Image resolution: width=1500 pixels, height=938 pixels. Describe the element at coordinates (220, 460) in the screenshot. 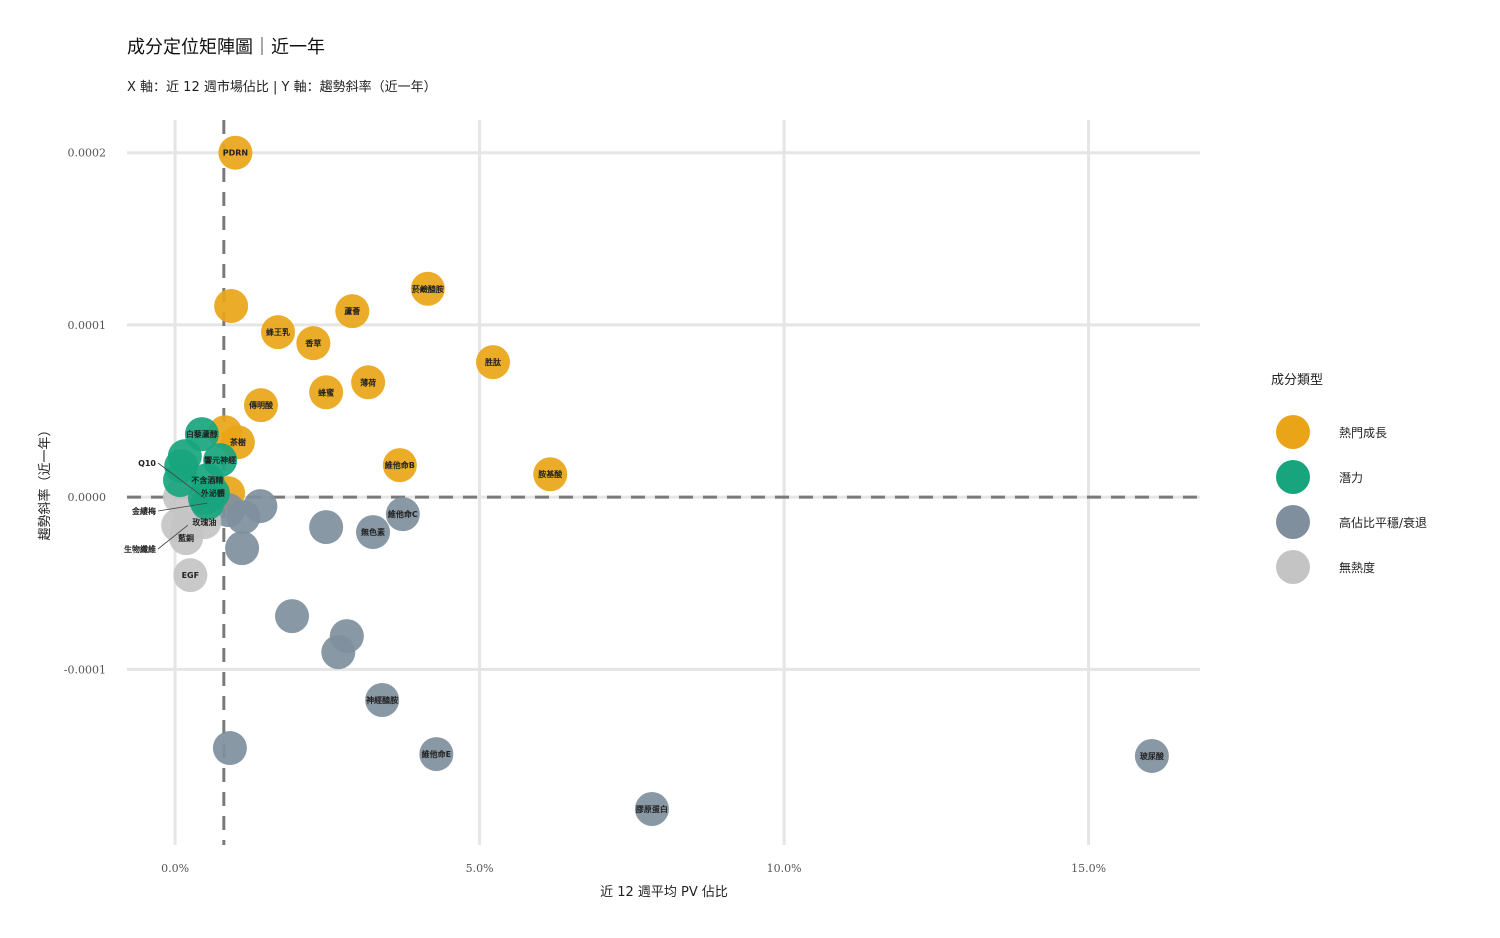

I see `point-label: 響元神經` at that location.